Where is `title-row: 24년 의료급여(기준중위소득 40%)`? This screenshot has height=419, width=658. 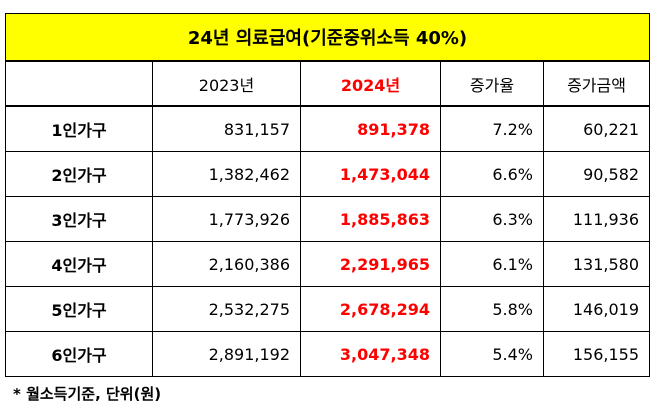
title-row: 24년 의료급여(기준중위소득 40%) is located at coordinates (327, 37).